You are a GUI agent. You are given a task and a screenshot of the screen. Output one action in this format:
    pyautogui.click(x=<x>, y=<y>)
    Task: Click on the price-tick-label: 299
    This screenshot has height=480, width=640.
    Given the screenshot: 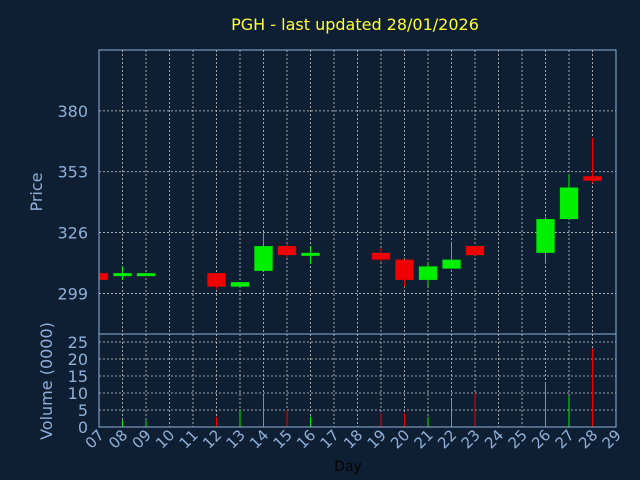 What is the action you would take?
    pyautogui.click(x=72, y=293)
    